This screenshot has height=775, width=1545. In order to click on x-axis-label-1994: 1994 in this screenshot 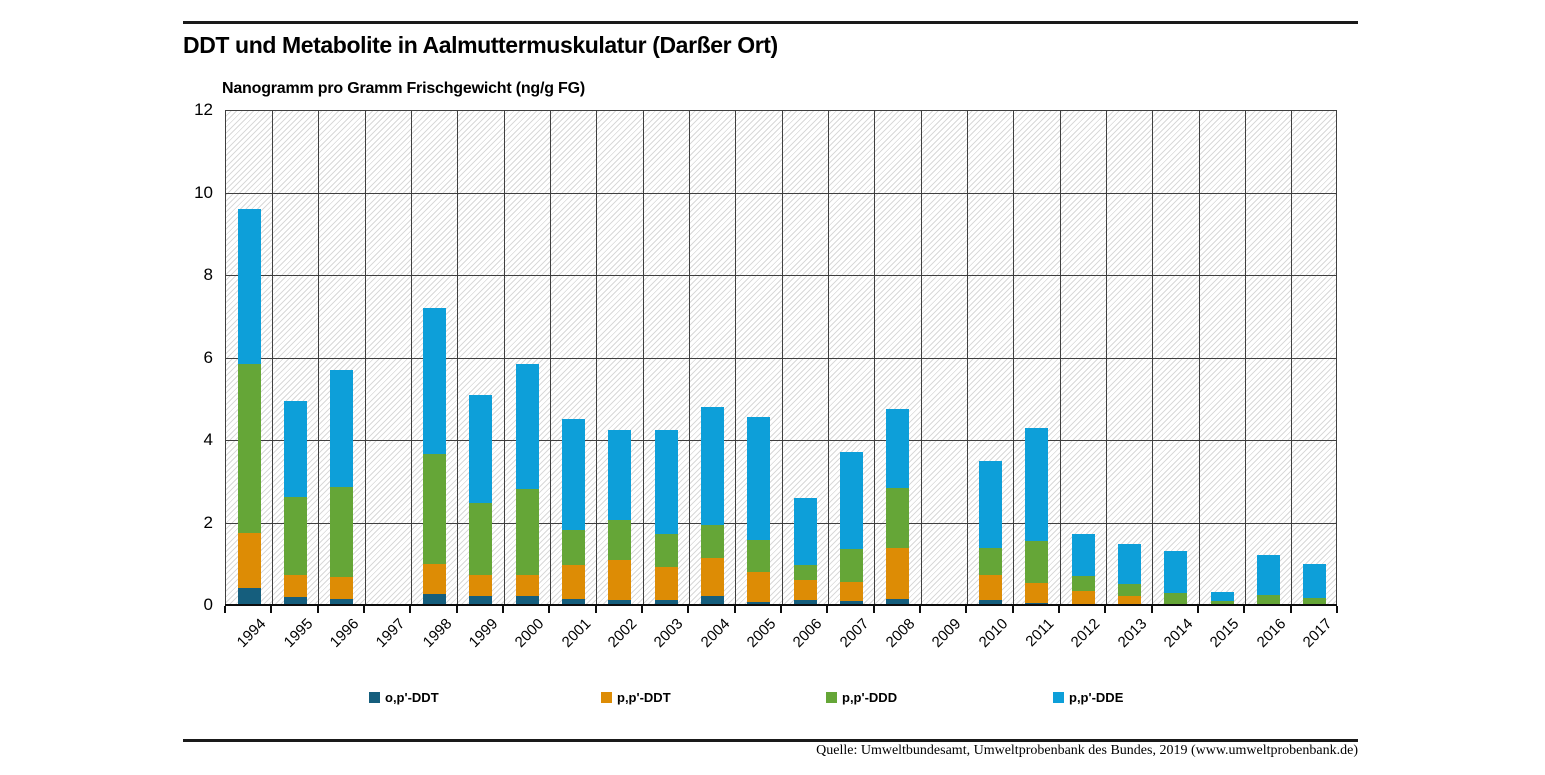, I will do `click(251, 633)`.